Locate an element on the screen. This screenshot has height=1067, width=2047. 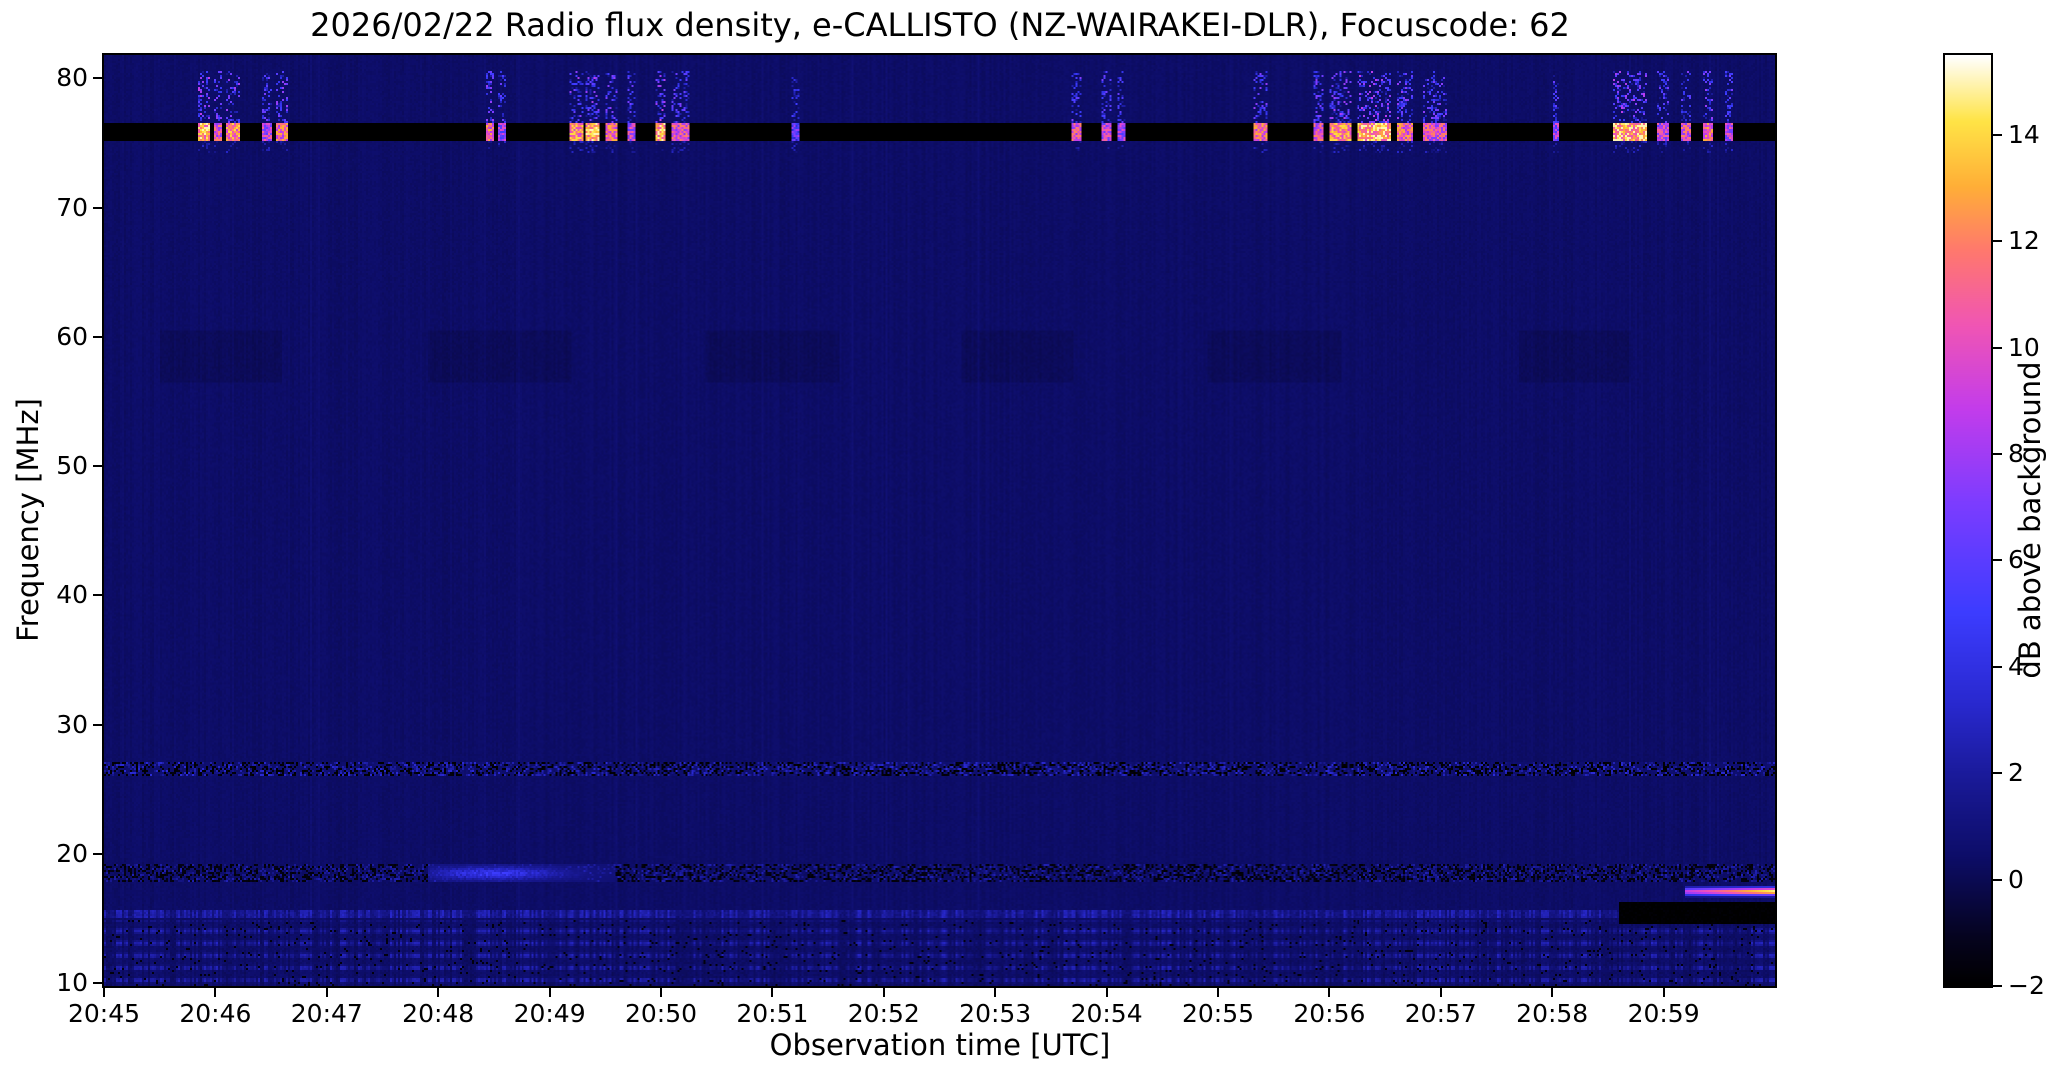
x-tick-label: 20:49 is located at coordinates (549, 1013).